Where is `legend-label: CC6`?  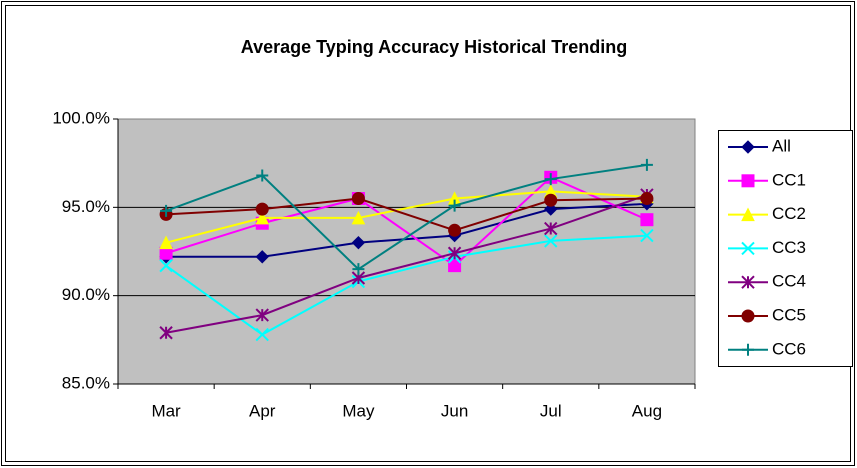
legend-label: CC6 is located at coordinates (789, 348).